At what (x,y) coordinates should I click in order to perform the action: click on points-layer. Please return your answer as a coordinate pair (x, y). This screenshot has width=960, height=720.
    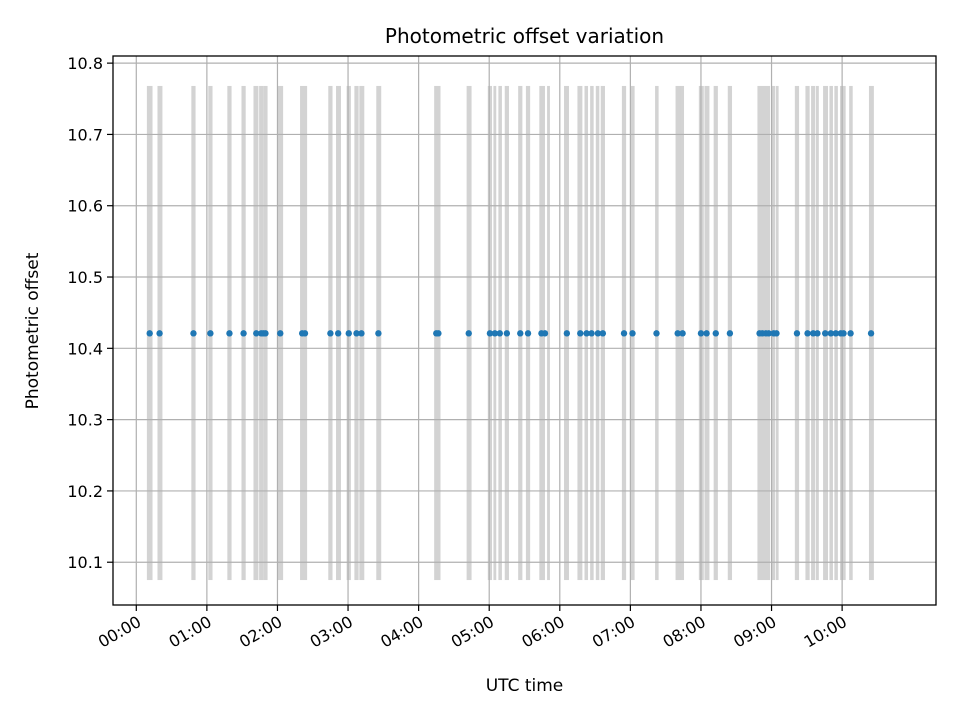
    Looking at the image, I should click on (510, 333).